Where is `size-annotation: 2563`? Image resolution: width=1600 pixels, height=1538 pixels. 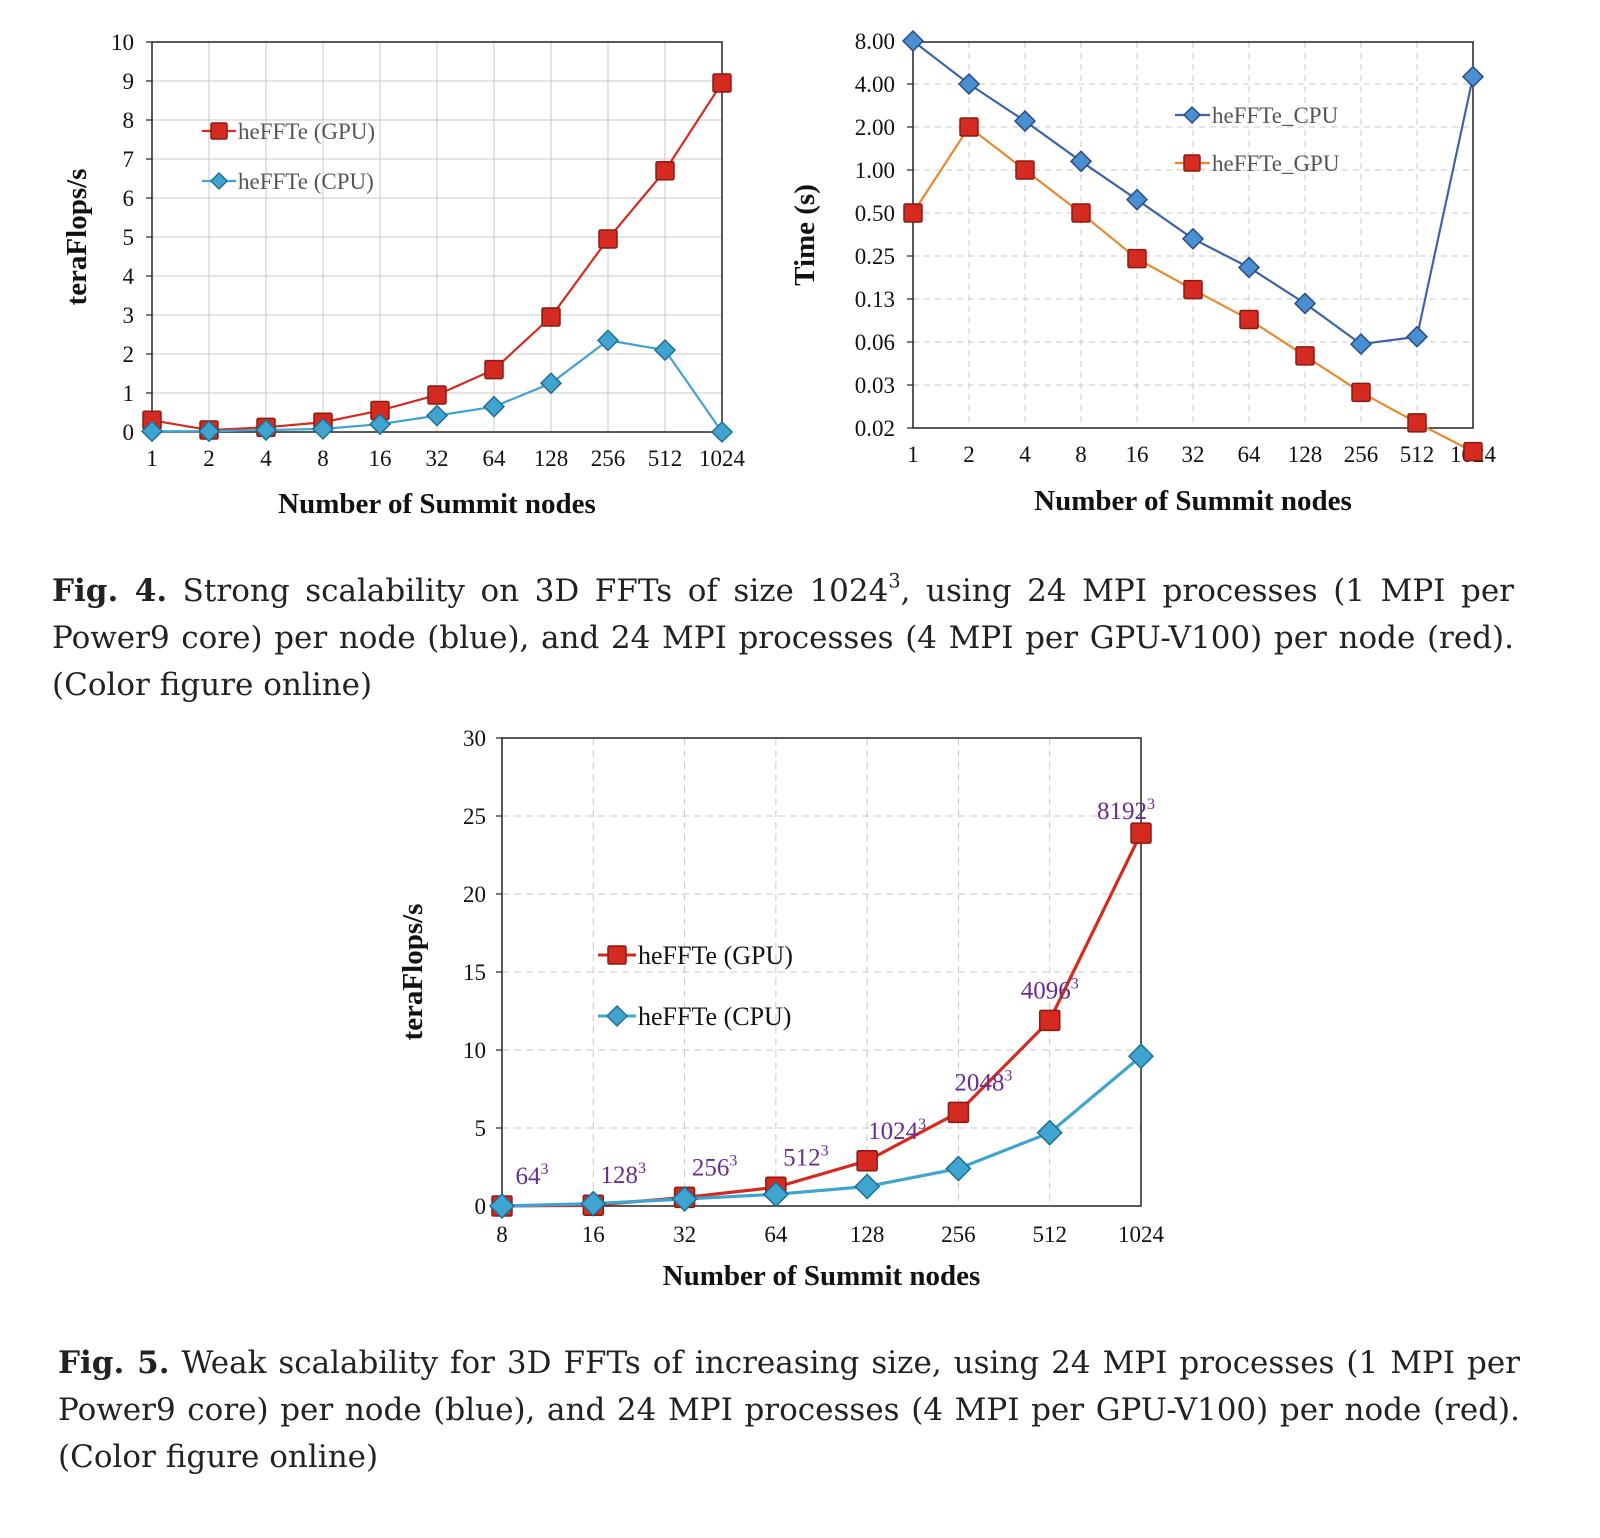 size-annotation: 2563 is located at coordinates (715, 1166).